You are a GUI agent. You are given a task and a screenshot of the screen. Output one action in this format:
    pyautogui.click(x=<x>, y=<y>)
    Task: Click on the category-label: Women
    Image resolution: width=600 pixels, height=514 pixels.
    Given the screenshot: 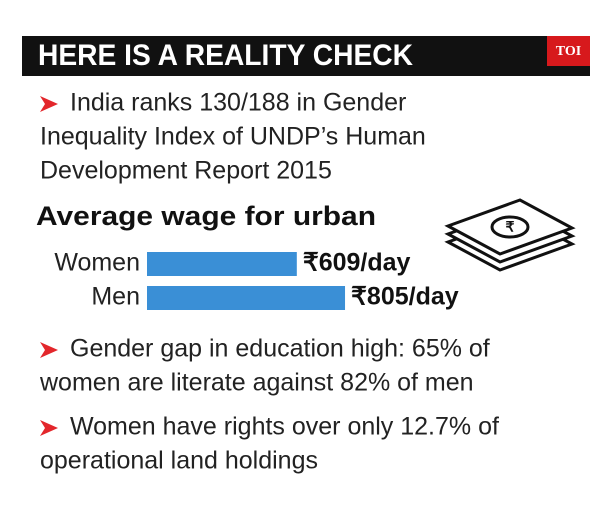 What is the action you would take?
    pyautogui.click(x=97, y=263)
    